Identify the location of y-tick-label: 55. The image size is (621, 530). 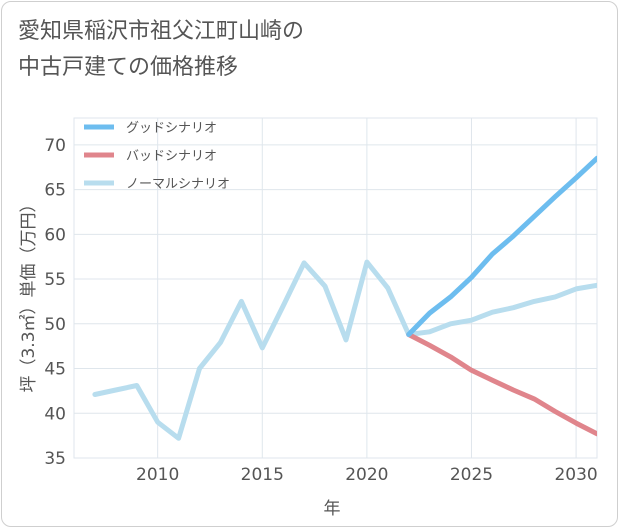
(55, 280).